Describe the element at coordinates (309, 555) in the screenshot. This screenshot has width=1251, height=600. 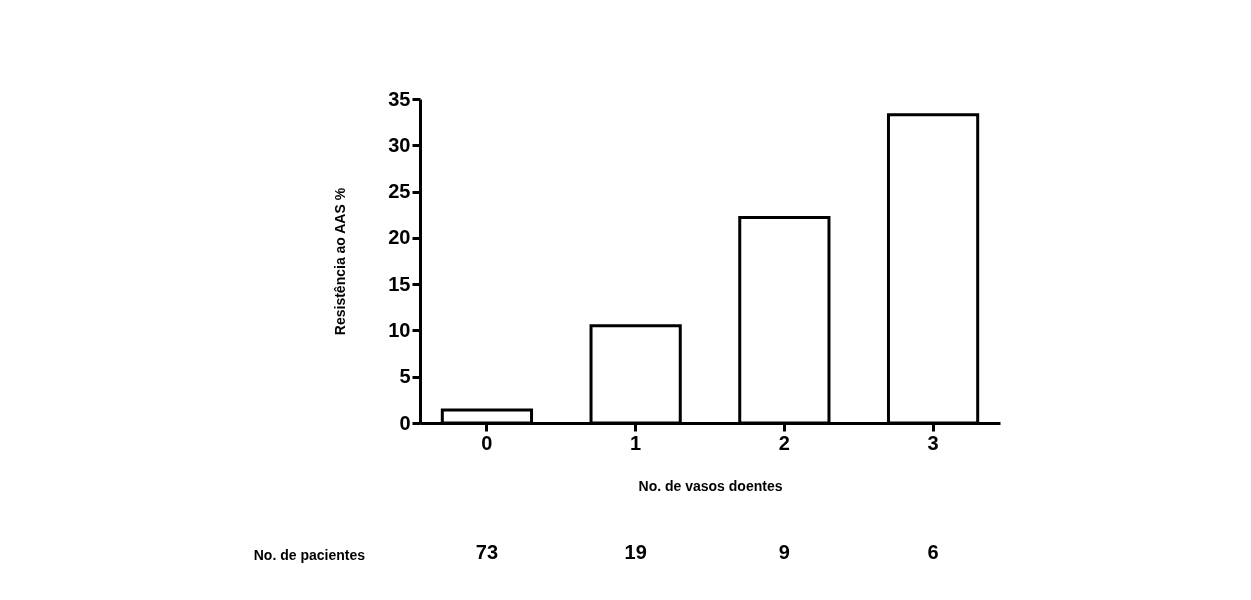
I see `text: No. de pacientes` at that location.